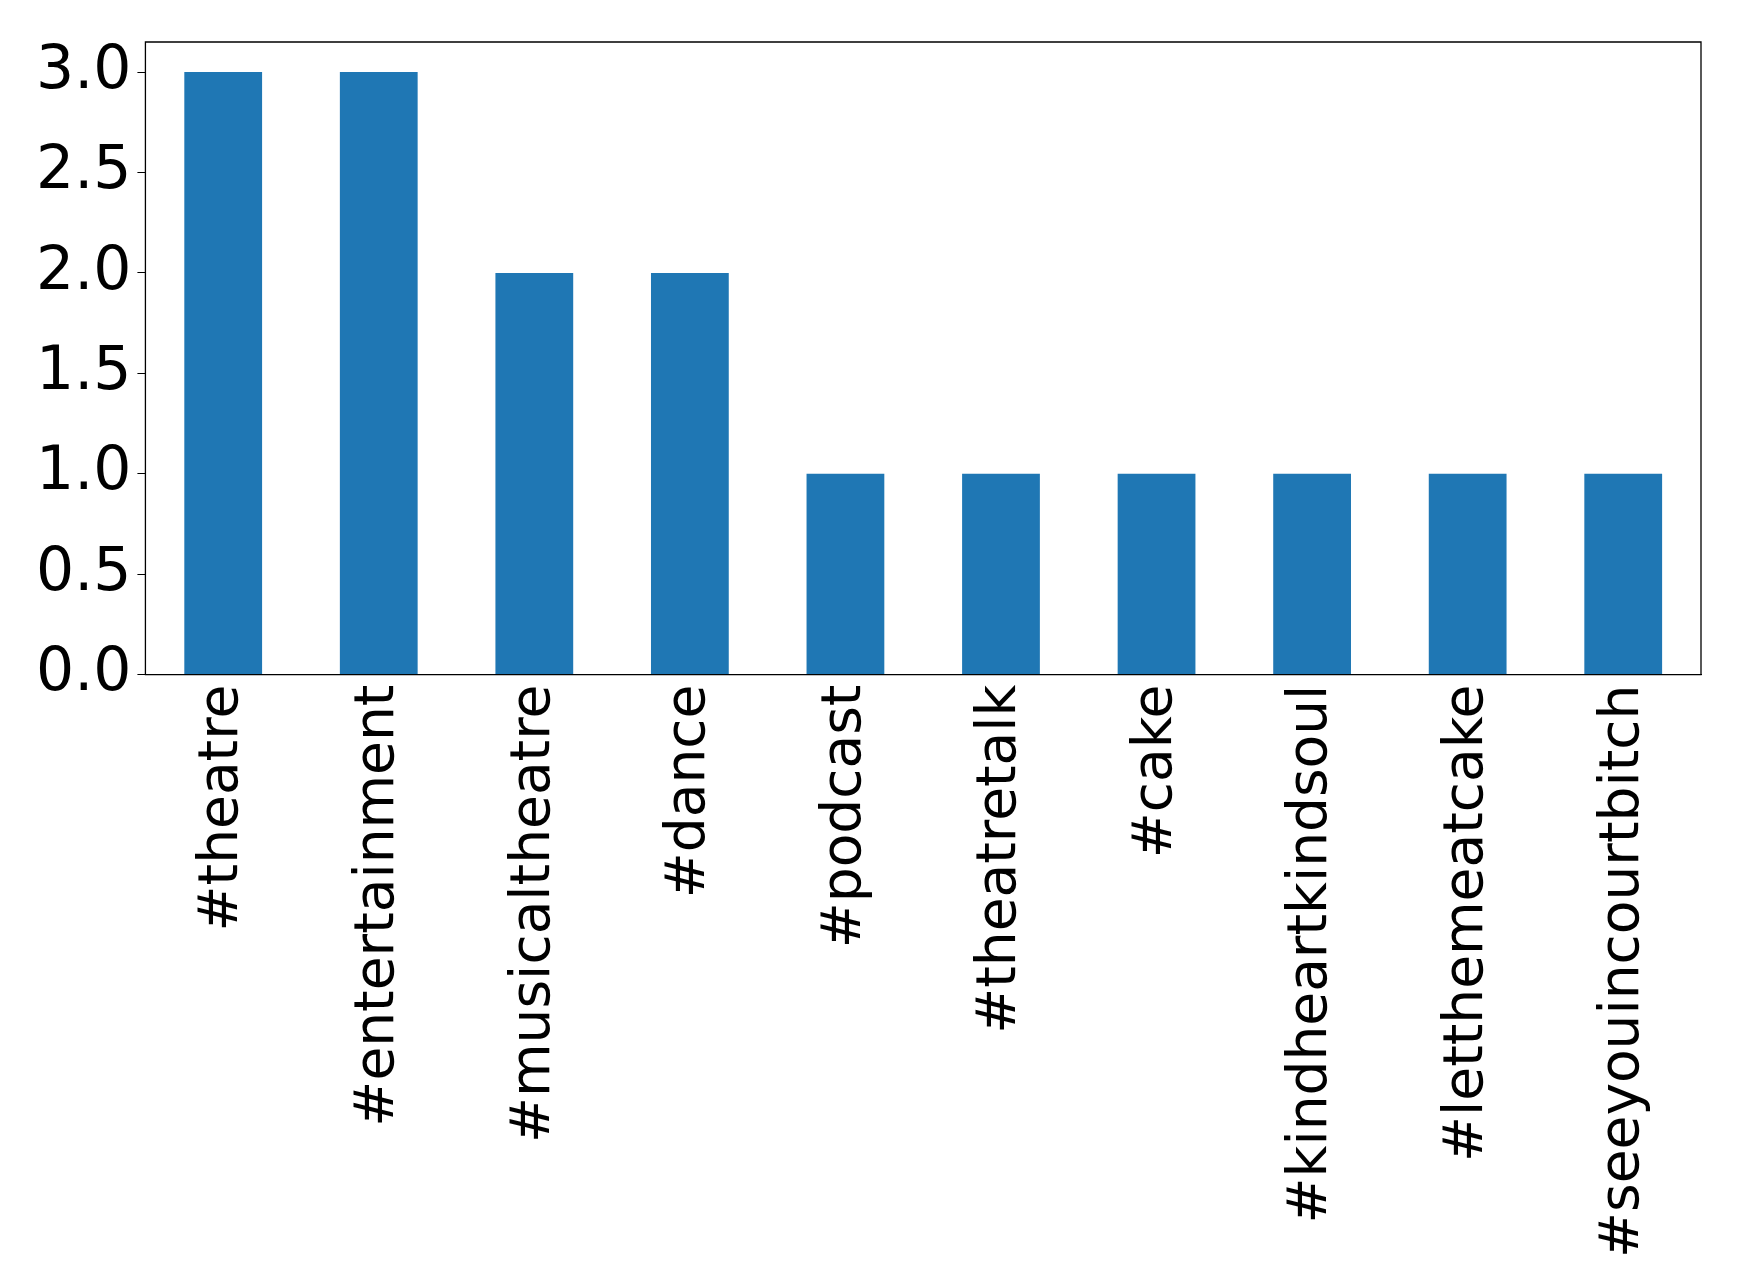  What do you see at coordinates (1618, 971) in the screenshot?
I see `x-tick-label: #seeyouincourtbitch` at bounding box center [1618, 971].